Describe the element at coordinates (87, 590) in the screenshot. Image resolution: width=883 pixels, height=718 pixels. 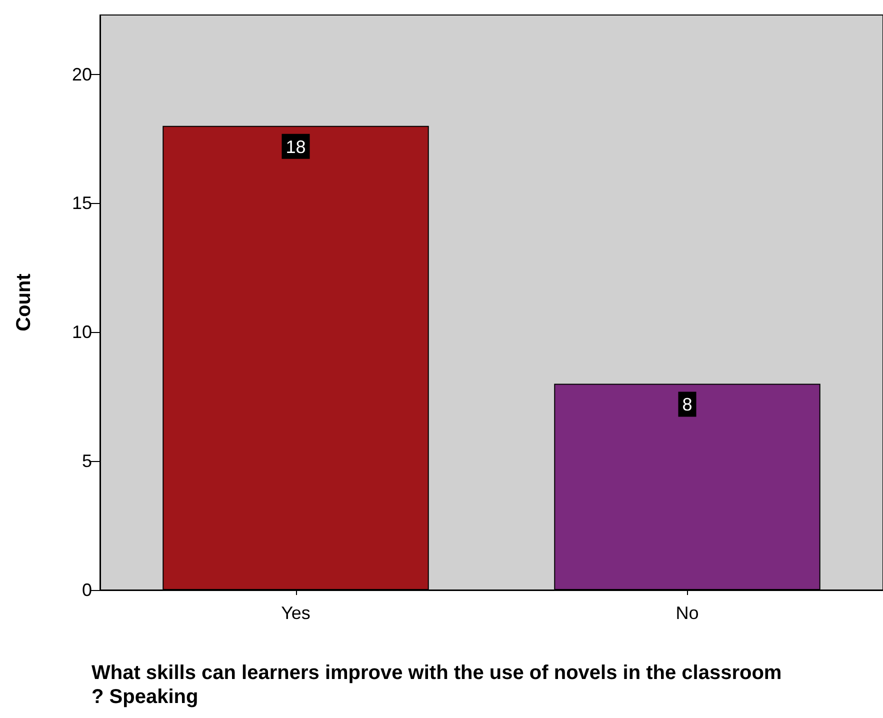
I see `y-tick-label: 0` at that location.